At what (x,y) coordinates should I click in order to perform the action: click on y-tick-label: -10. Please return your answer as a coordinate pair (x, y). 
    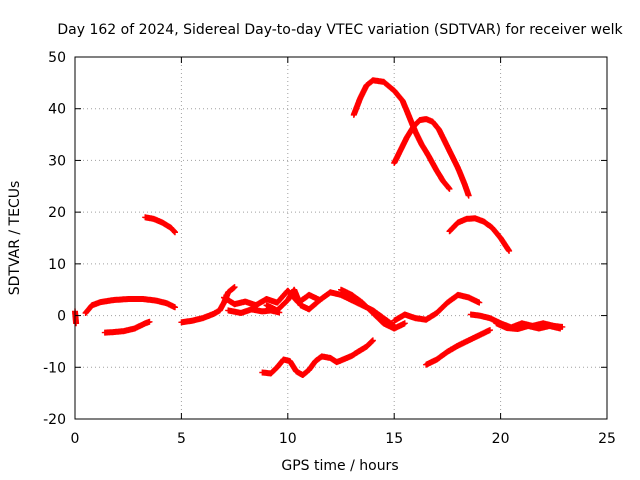
    Looking at the image, I should click on (54, 368).